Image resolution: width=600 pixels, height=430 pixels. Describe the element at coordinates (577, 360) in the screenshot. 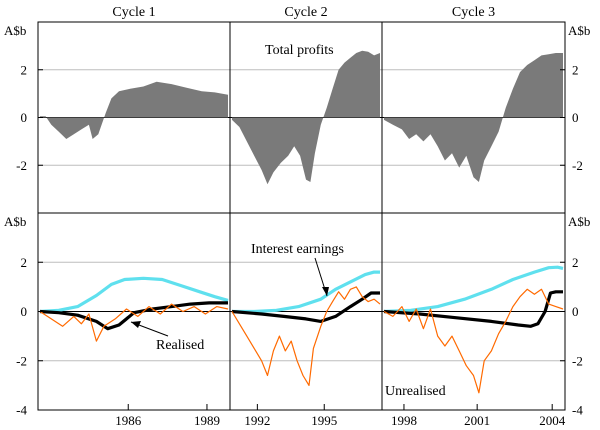

I see `bottom-y-tick-label-right: -2` at that location.